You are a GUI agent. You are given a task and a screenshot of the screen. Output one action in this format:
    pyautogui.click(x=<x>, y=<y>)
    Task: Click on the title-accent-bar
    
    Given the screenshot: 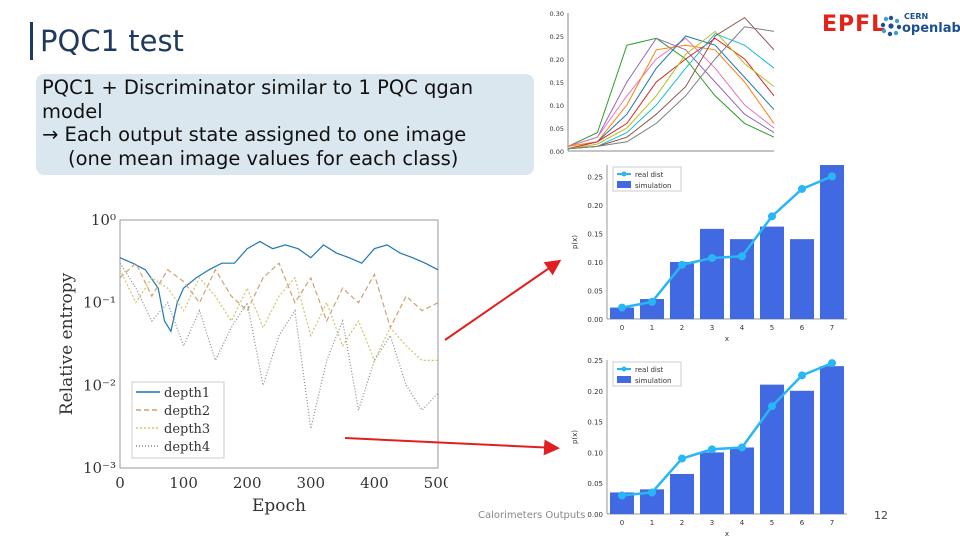 What is the action you would take?
    pyautogui.click(x=31, y=41)
    